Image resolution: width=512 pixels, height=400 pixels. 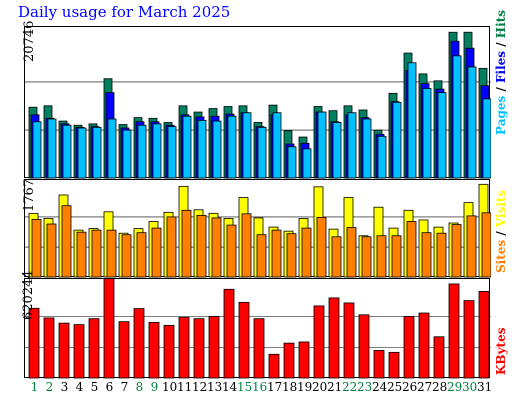 I want to click on x-tick-label-day-22: 22, so click(x=350, y=387).